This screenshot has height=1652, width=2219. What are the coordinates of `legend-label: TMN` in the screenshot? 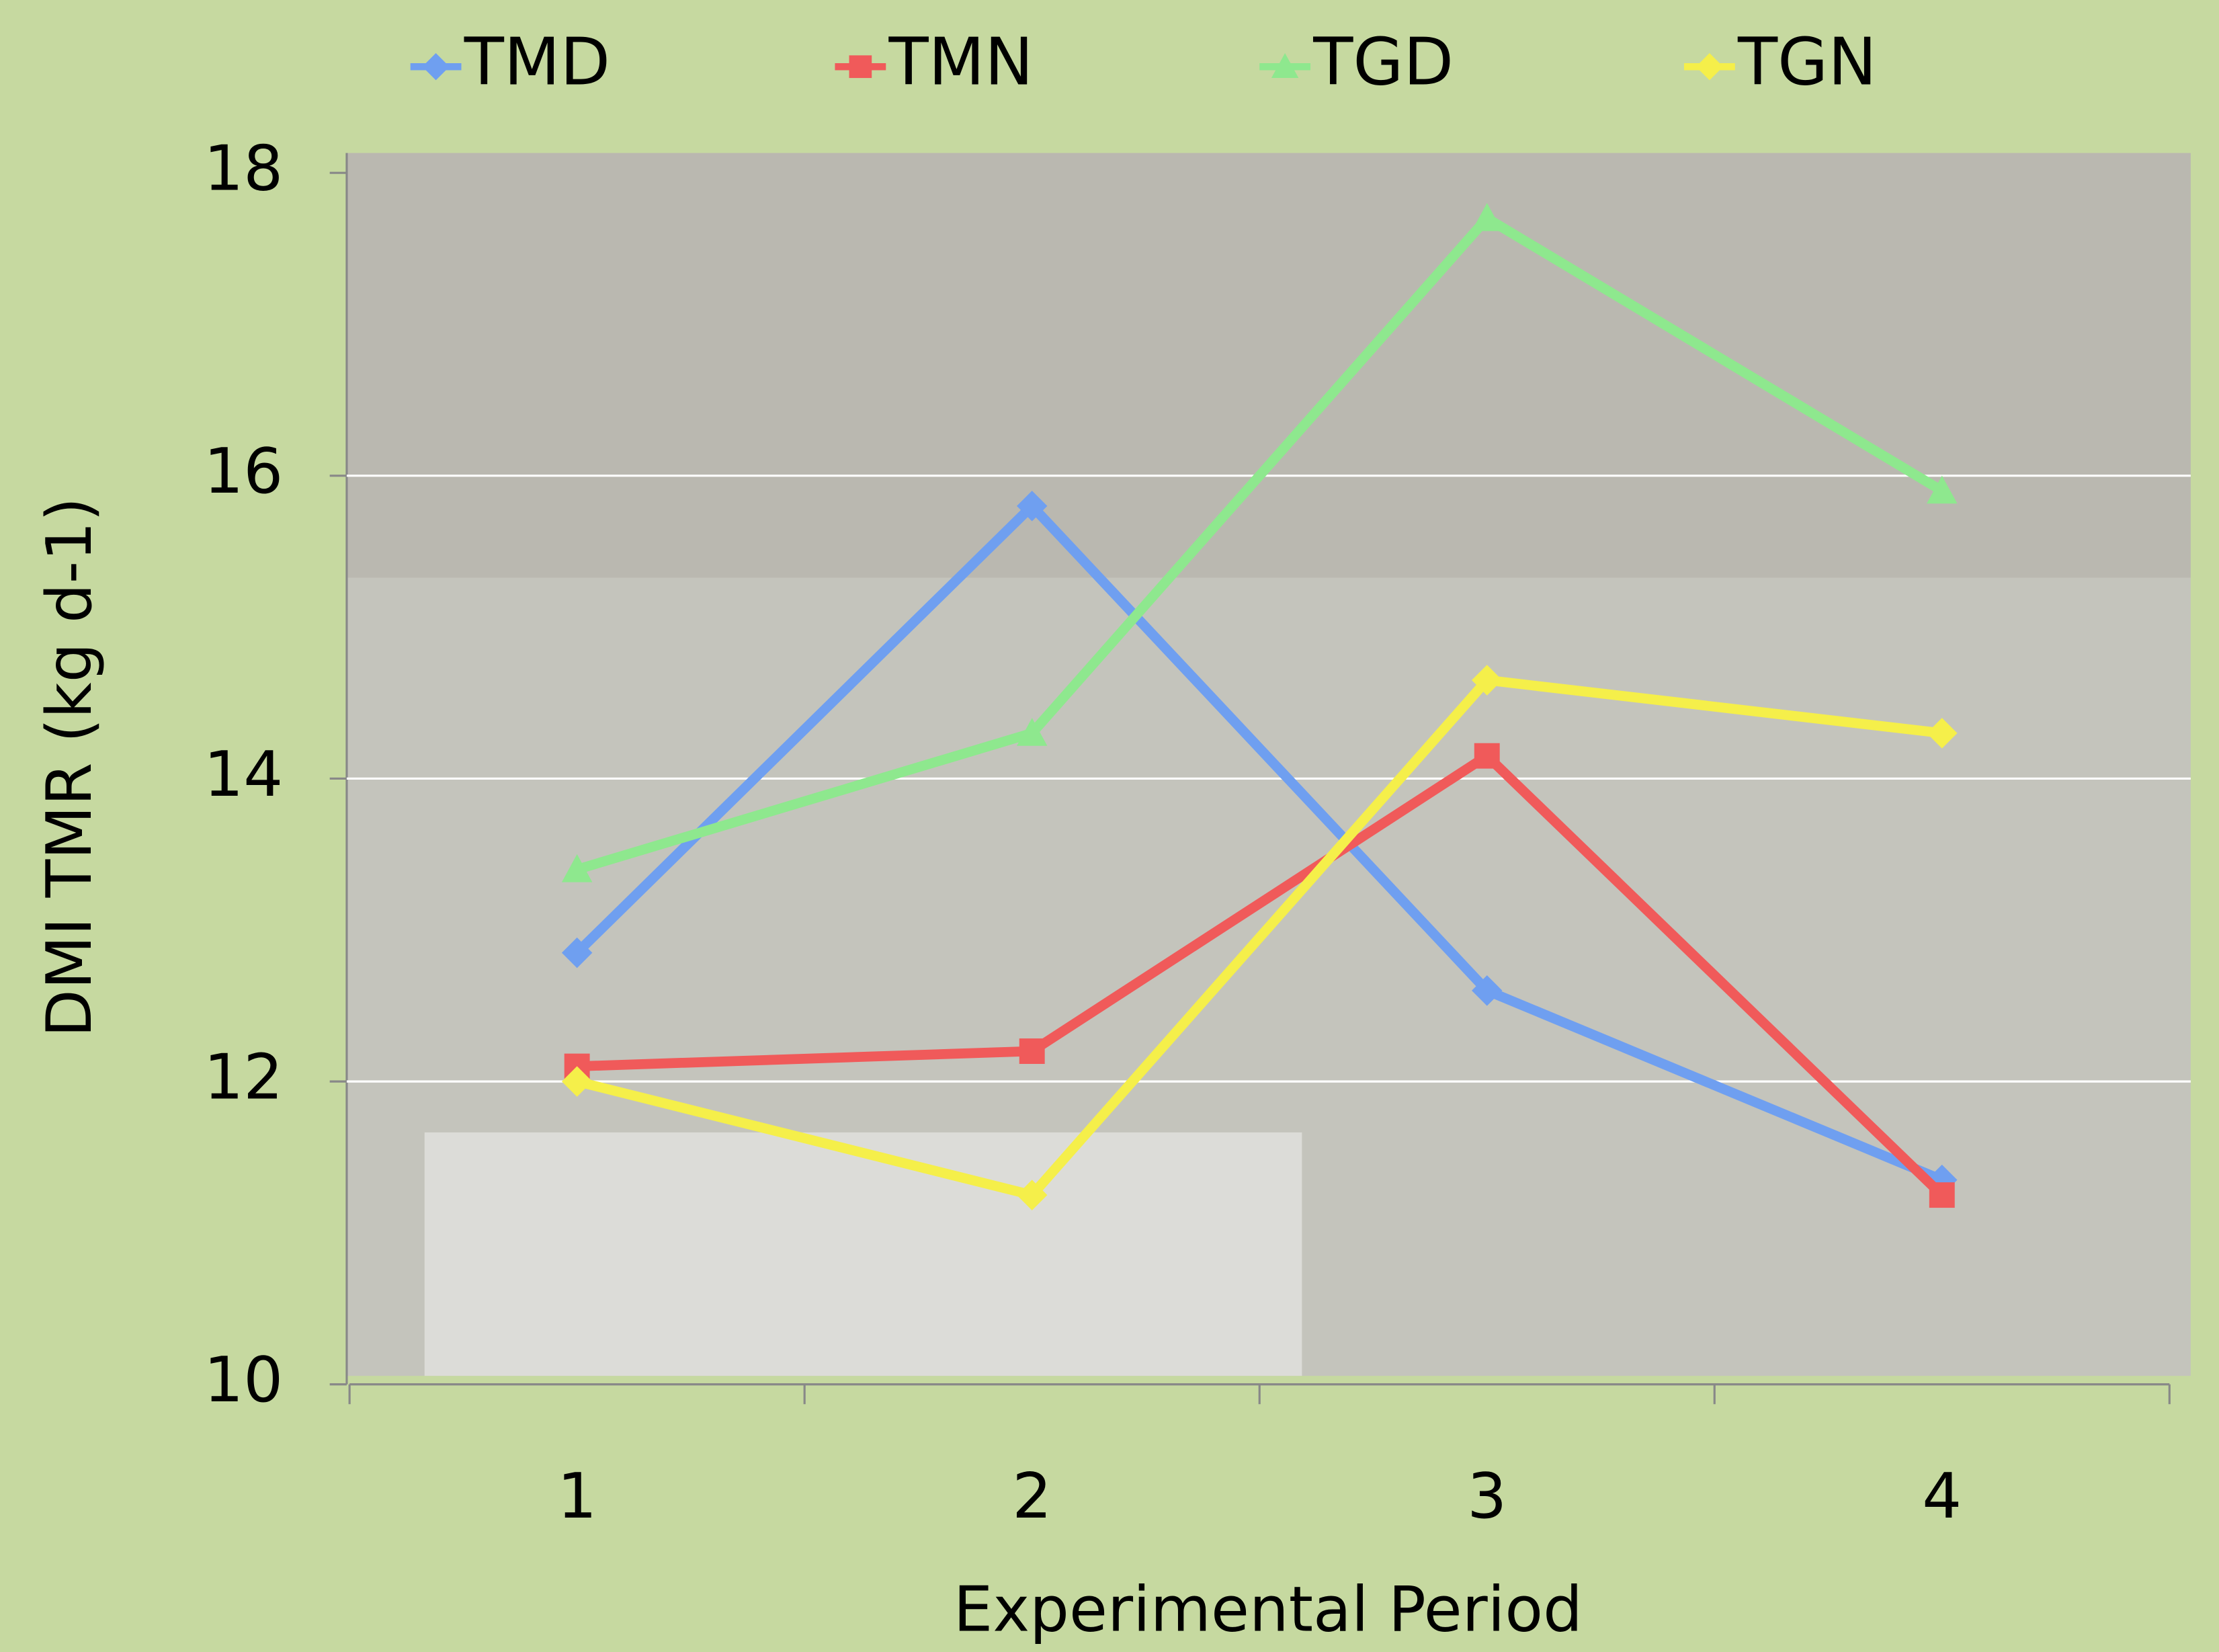 It's located at (960, 62).